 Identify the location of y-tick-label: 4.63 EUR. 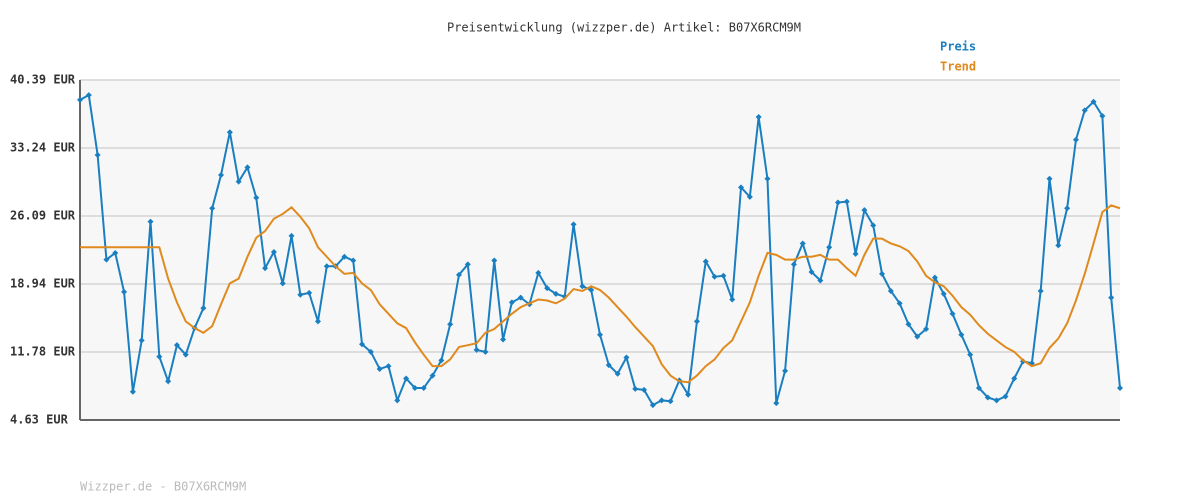
(39, 420).